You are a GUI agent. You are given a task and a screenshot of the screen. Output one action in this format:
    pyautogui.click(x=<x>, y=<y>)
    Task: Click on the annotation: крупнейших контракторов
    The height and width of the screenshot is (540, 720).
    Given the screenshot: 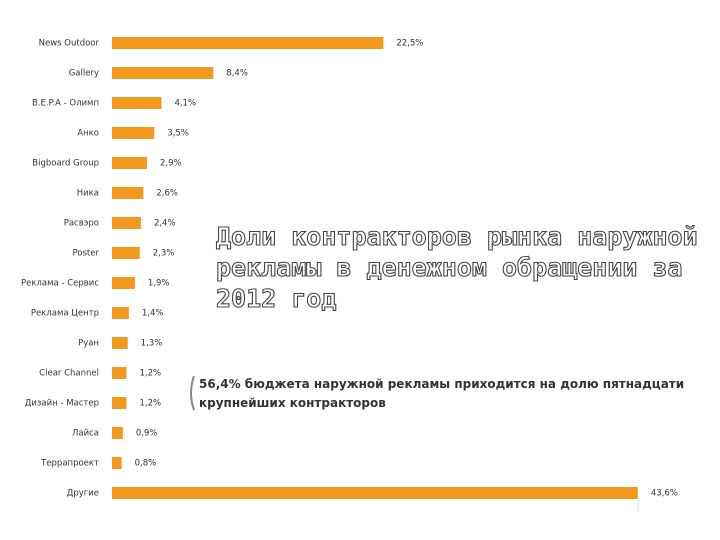 What is the action you would take?
    pyautogui.click(x=292, y=403)
    